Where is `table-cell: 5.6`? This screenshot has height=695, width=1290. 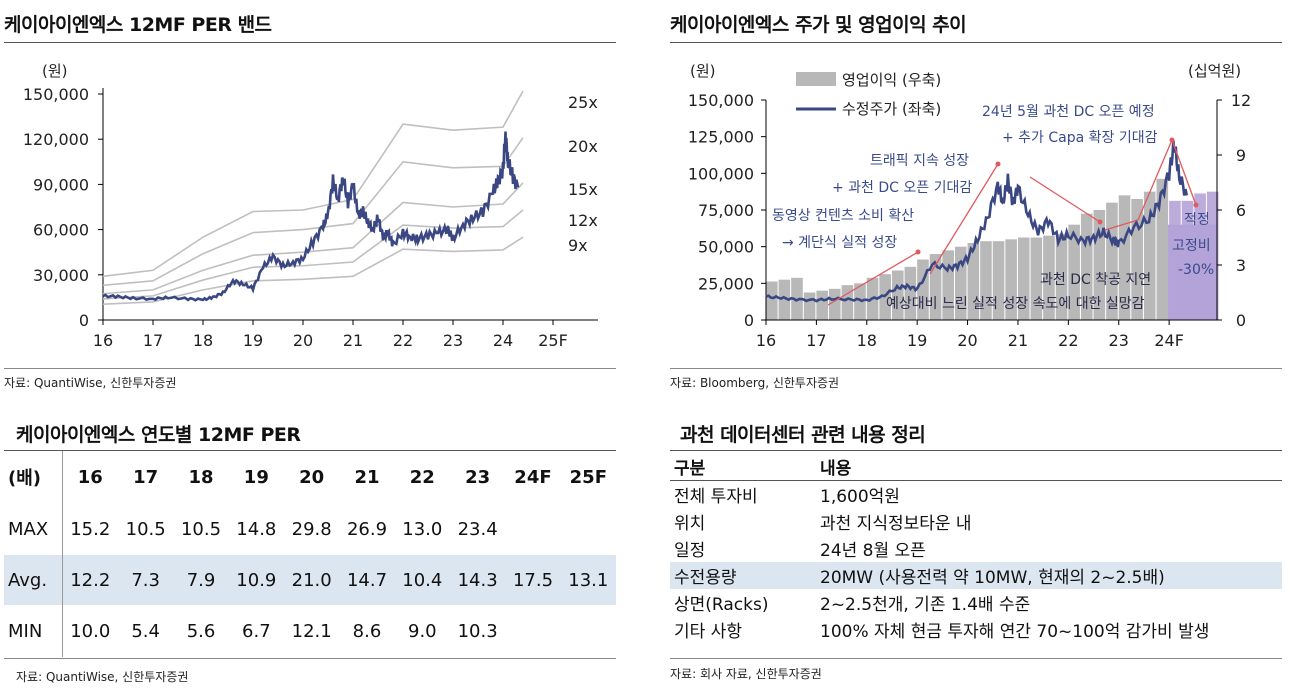 table-cell: 5.6 is located at coordinates (201, 631).